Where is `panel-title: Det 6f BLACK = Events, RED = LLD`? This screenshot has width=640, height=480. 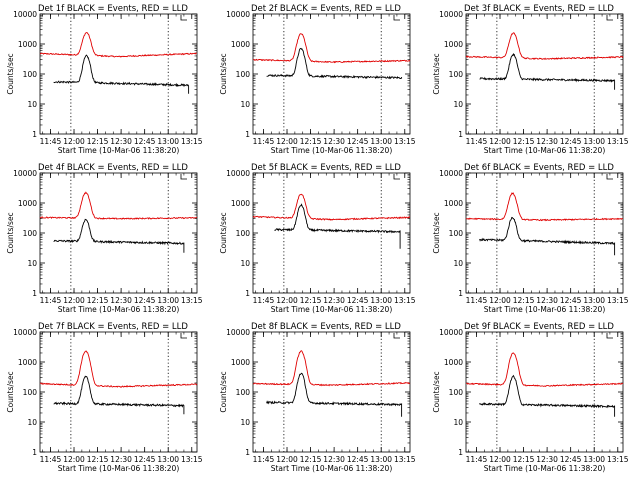 panel-title: Det 6f BLACK = Events, RED = LLD is located at coordinates (539, 168).